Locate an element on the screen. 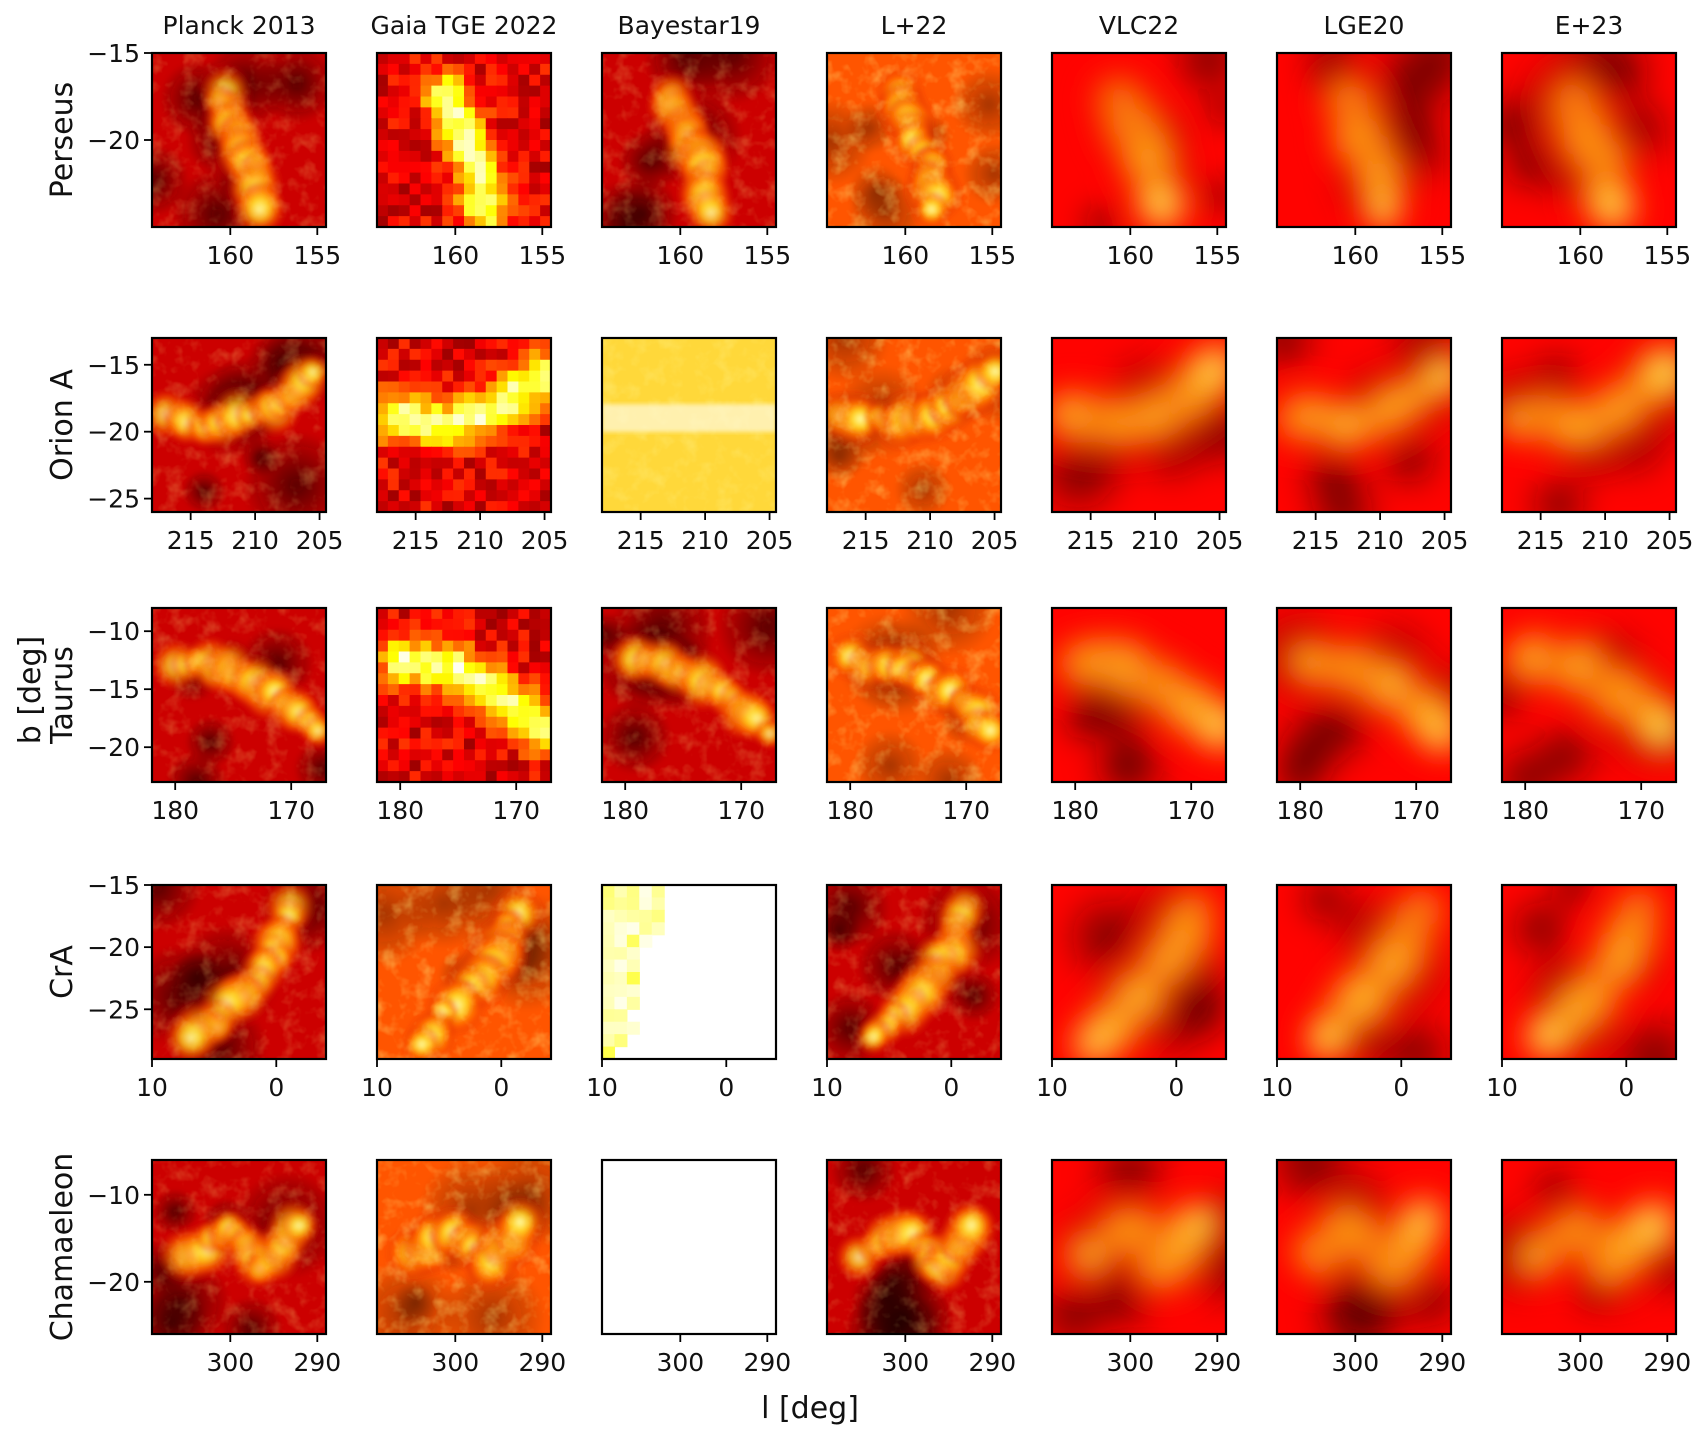 This screenshot has height=1434, width=1700. row-label-cra: CrA is located at coordinates (62, 972).